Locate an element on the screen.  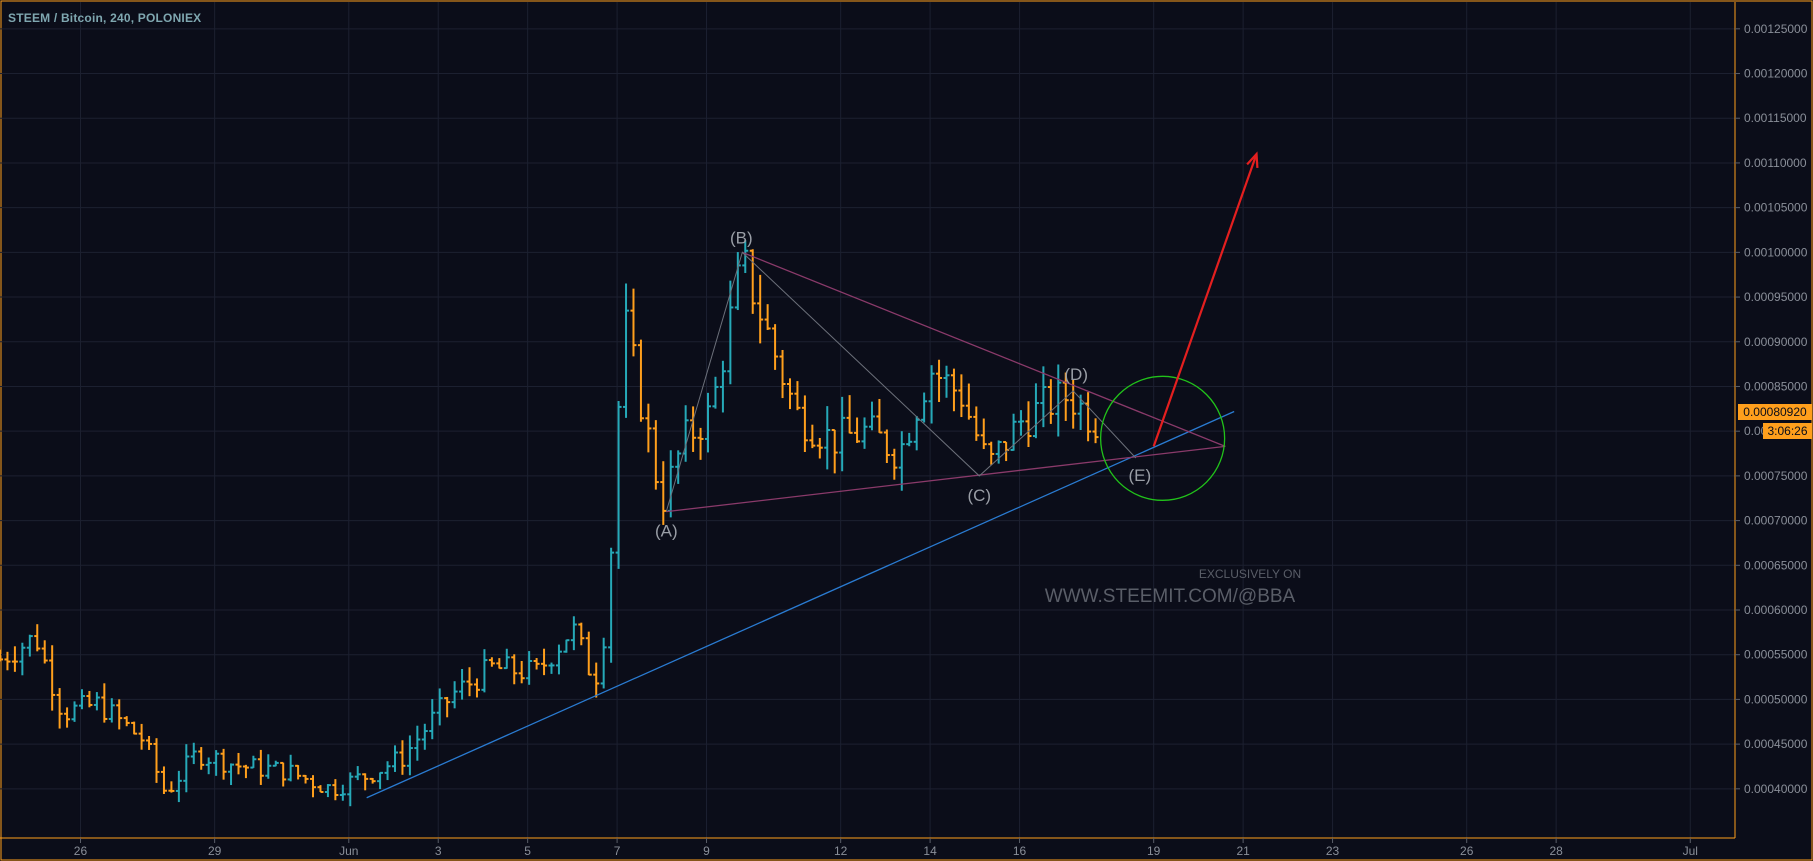
time-tick-label: 5 is located at coordinates (527, 851).